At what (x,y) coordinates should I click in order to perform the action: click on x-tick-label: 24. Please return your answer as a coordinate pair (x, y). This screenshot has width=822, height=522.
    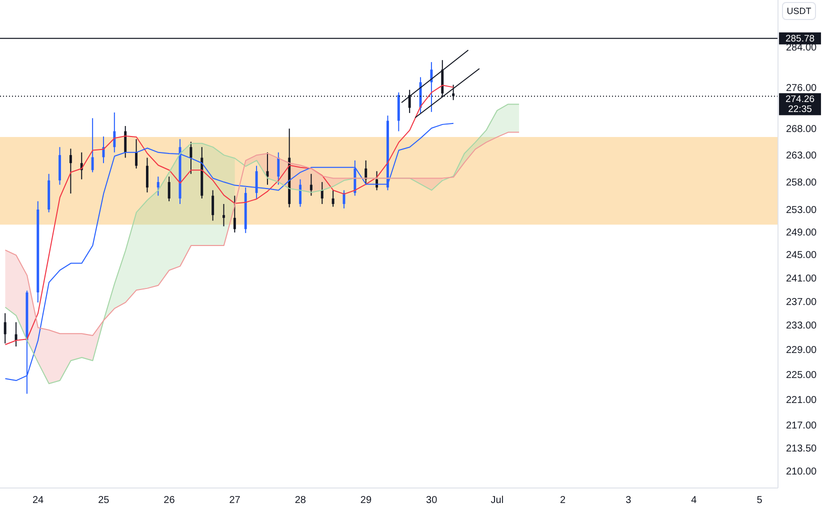
    Looking at the image, I should click on (38, 500).